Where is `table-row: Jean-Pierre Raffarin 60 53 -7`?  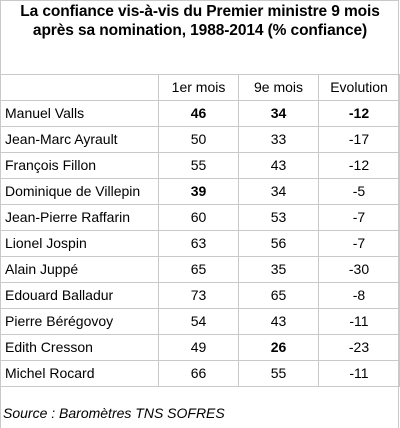
table-row: Jean-Pierre Raffarin 60 53 -7 is located at coordinates (200, 217).